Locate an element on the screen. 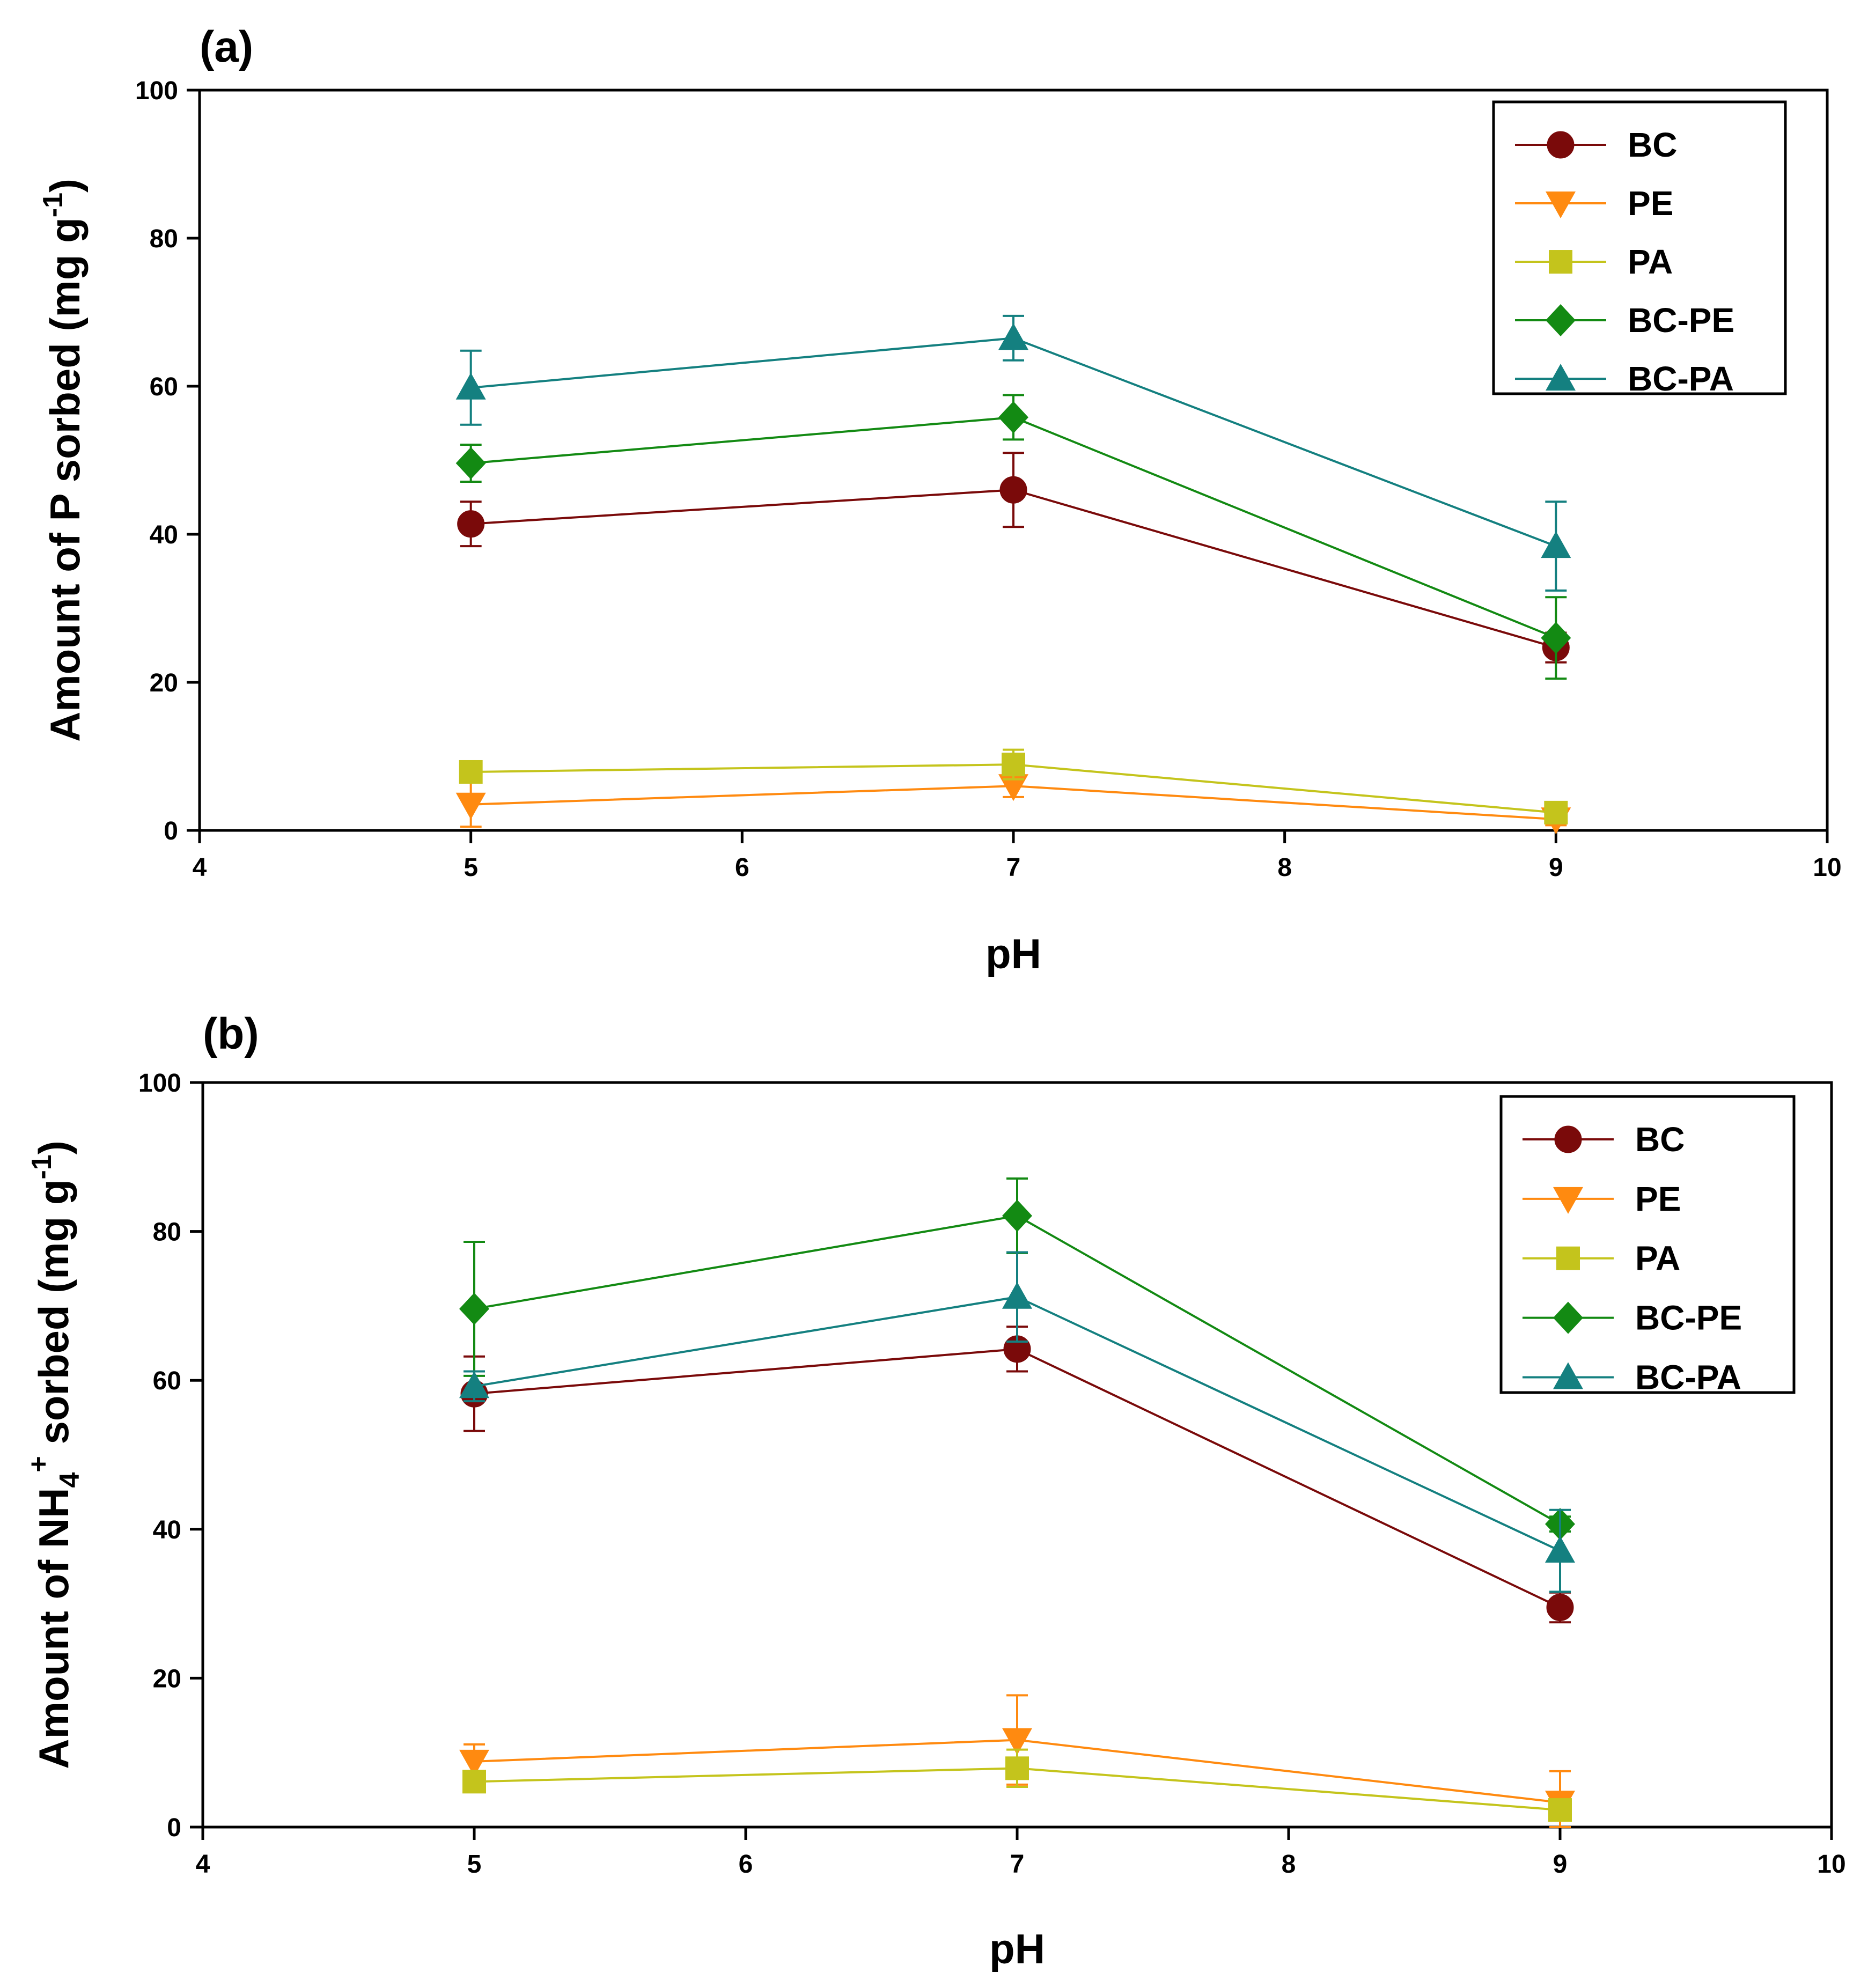 This screenshot has height=1988, width=1868. y-axis-title: Amount of NH4+ sorbed (mg g-1) is located at coordinates (54, 1454).